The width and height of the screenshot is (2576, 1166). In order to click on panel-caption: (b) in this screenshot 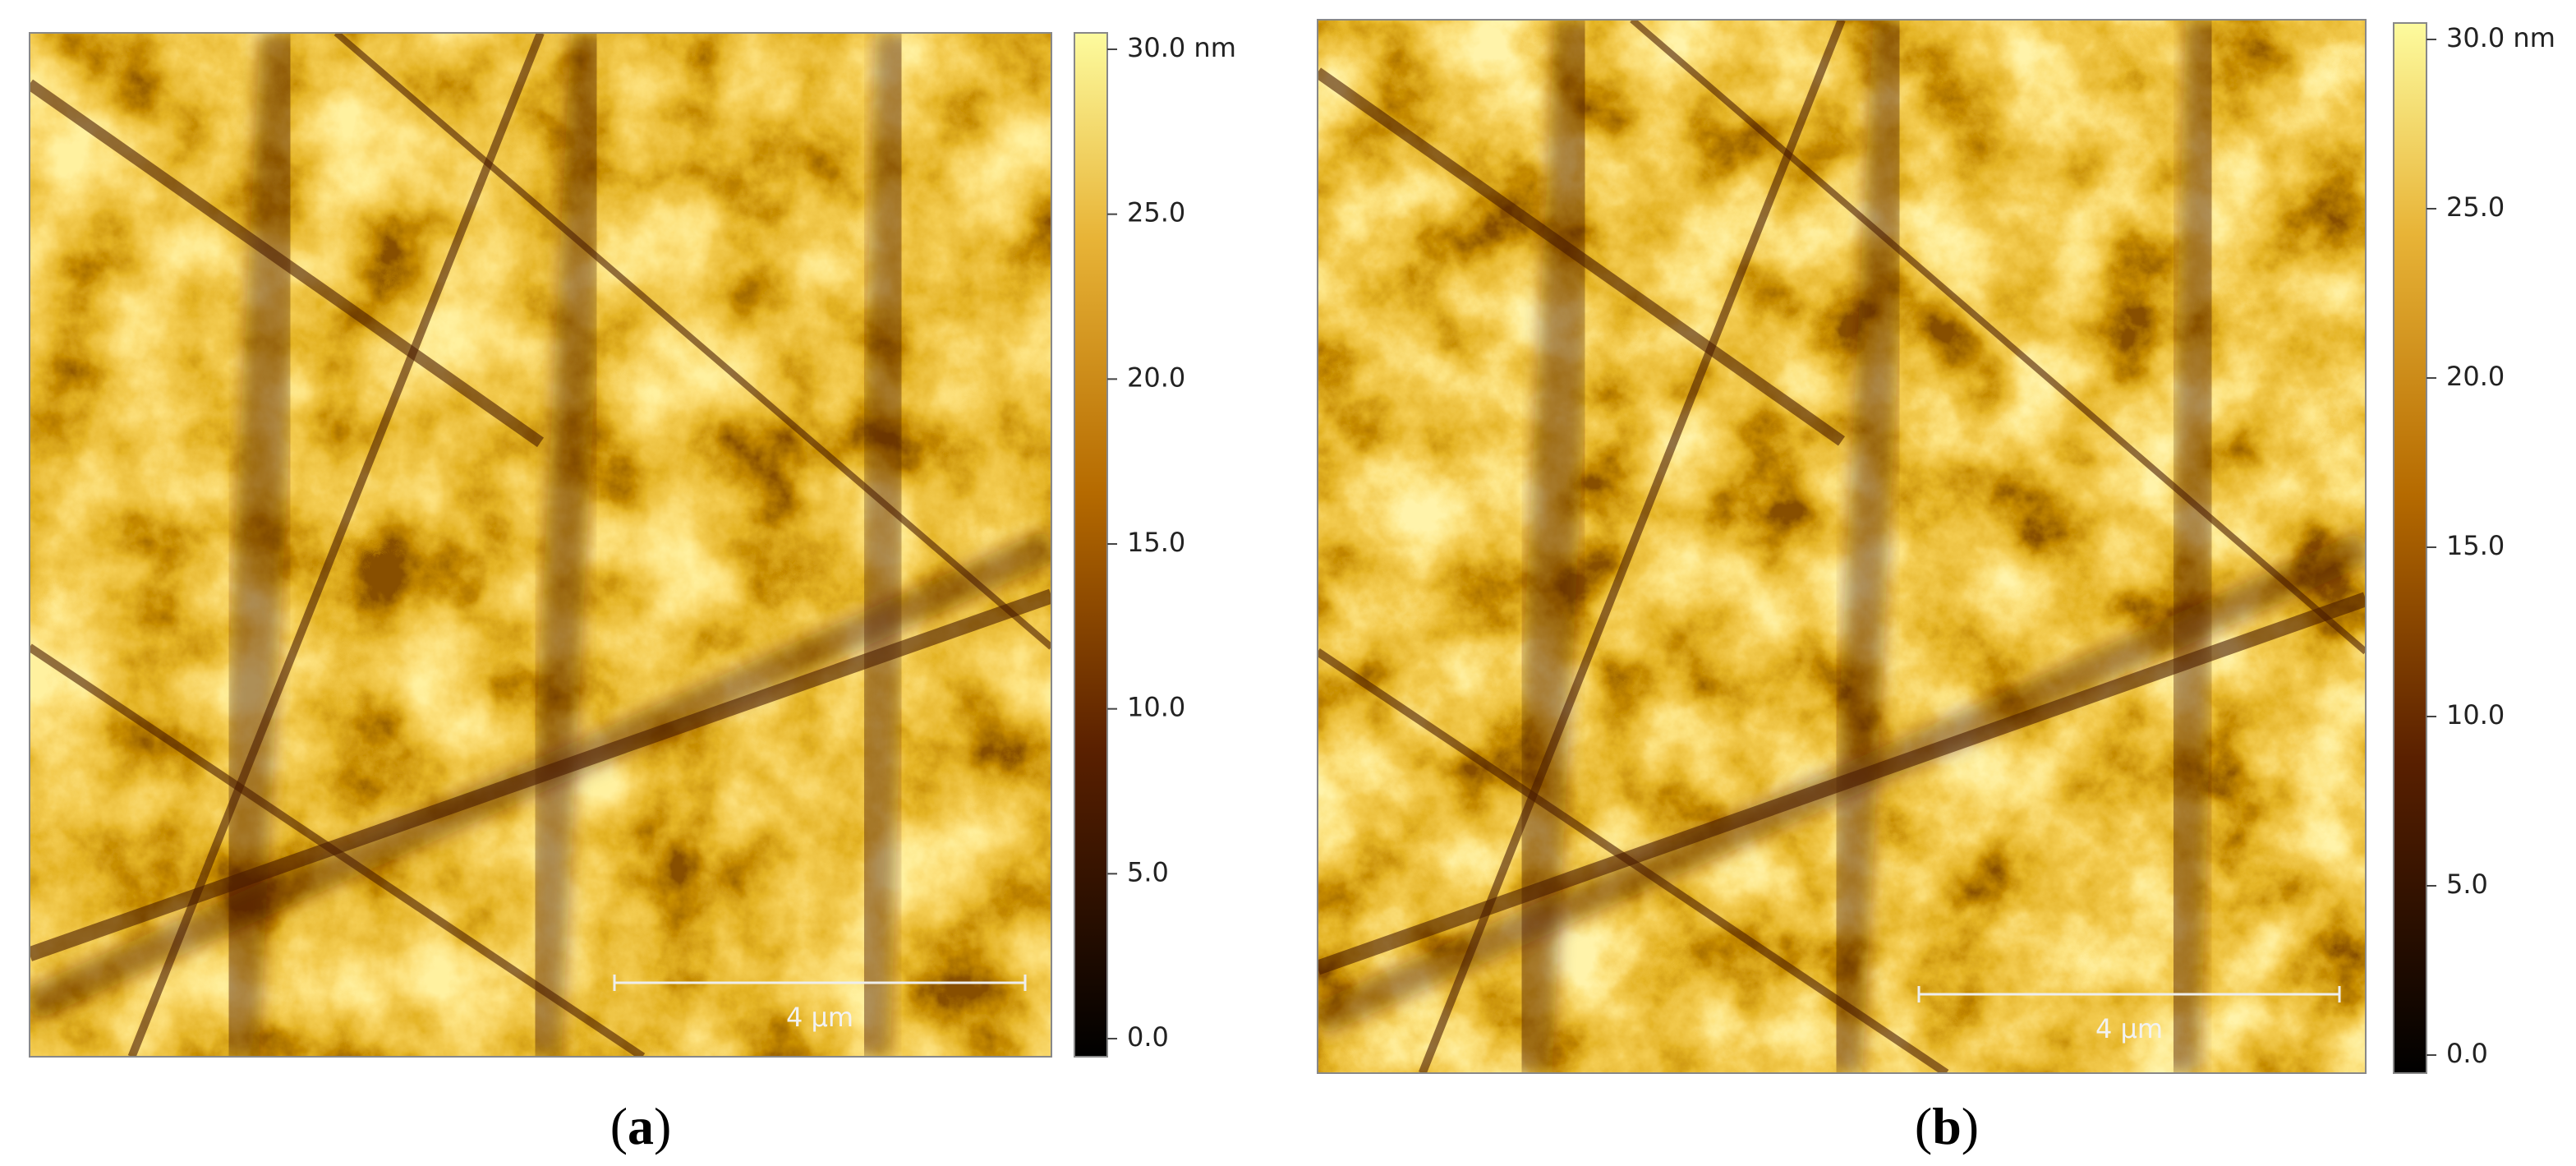, I will do `click(1947, 1126)`.